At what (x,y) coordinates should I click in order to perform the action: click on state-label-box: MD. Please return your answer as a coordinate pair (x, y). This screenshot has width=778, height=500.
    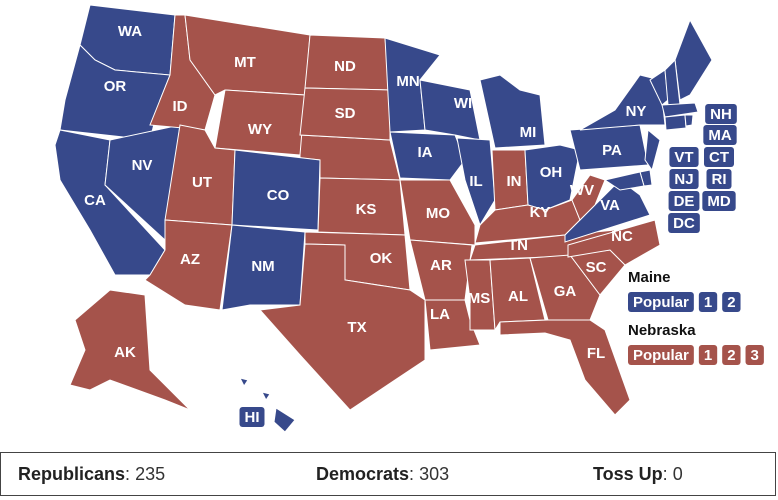
    Looking at the image, I should click on (719, 201).